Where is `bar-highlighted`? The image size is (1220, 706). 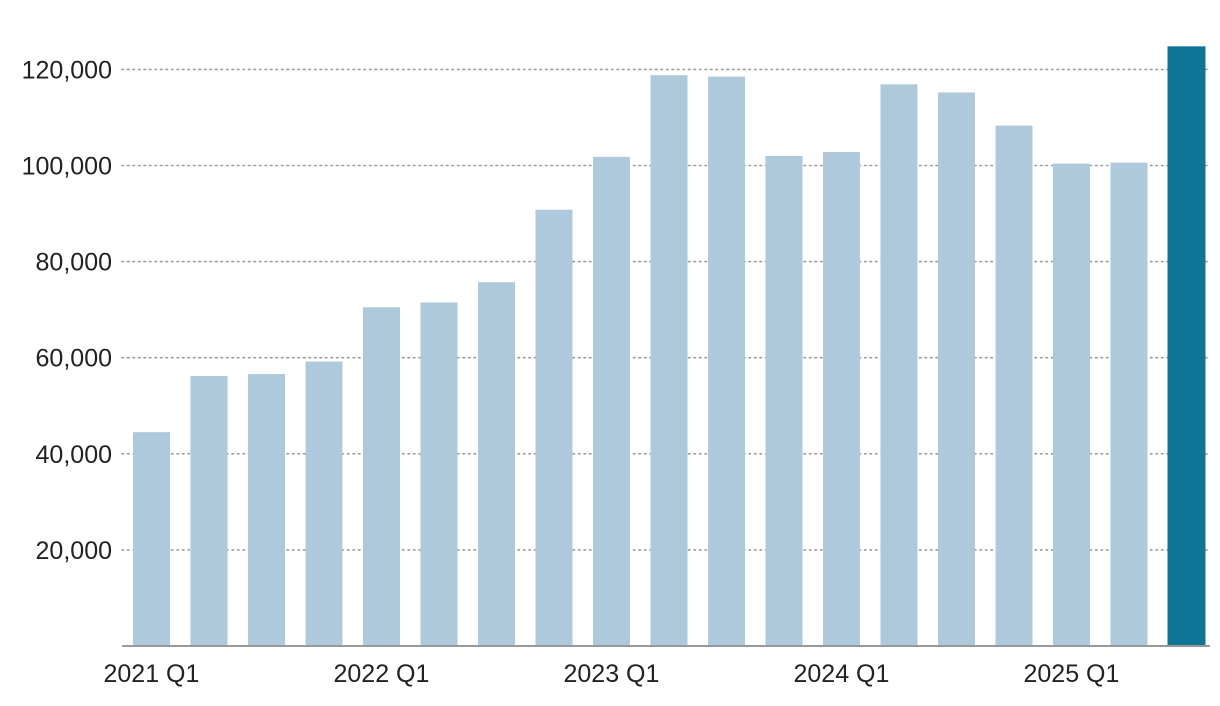
bar-highlighted is located at coordinates (1186, 346).